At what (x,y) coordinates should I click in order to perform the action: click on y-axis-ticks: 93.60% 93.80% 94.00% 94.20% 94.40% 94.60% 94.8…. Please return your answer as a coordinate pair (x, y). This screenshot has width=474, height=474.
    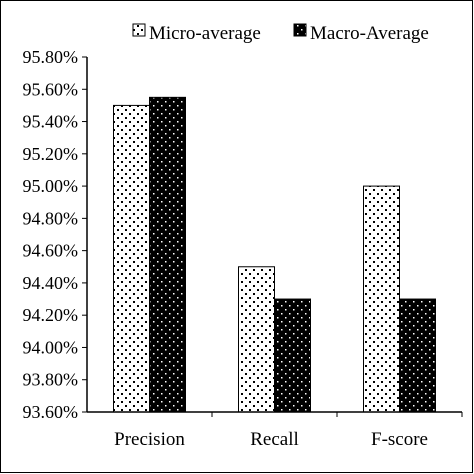
    Looking at the image, I should click on (55, 234).